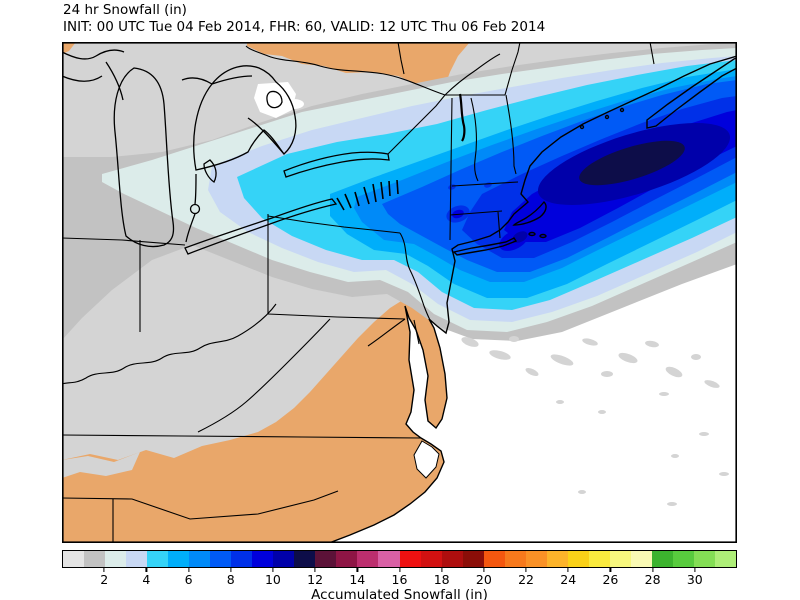  I want to click on bare-ground-north, so click(358, 68).